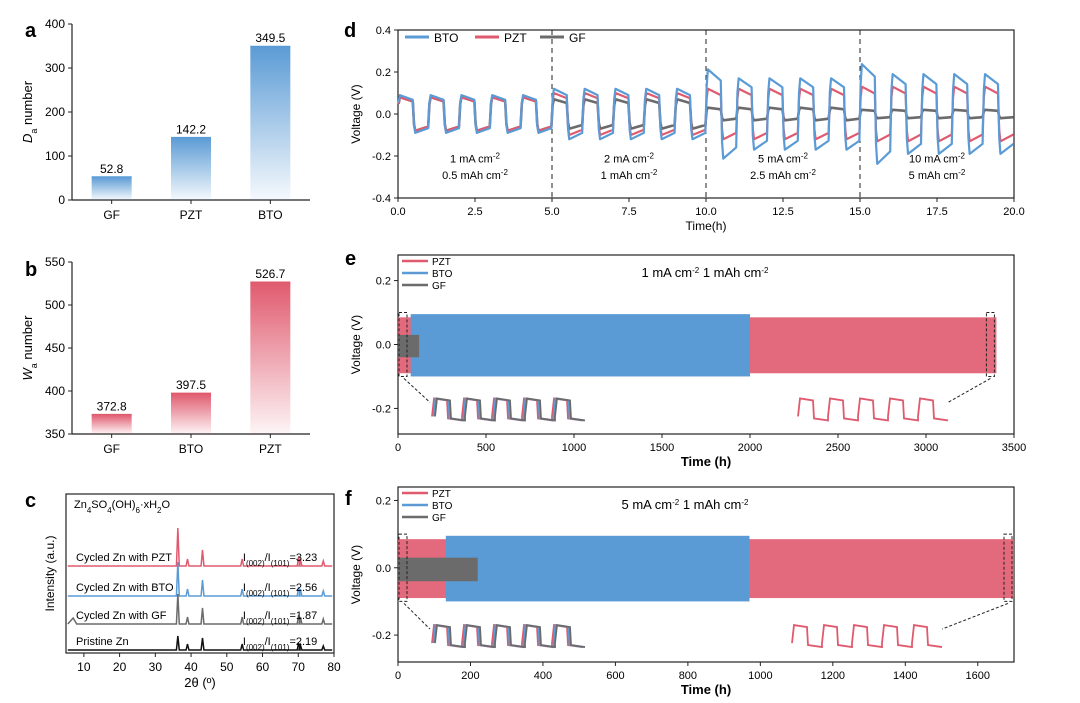  What do you see at coordinates (1013, 212) in the screenshot?
I see `x-tick-label: 20.0` at bounding box center [1013, 212].